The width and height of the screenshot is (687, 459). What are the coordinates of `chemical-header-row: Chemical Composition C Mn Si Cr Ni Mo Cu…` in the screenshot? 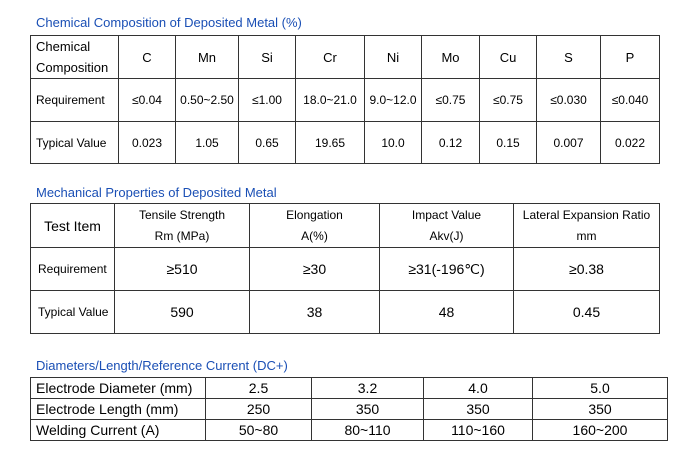 It's located at (345, 57).